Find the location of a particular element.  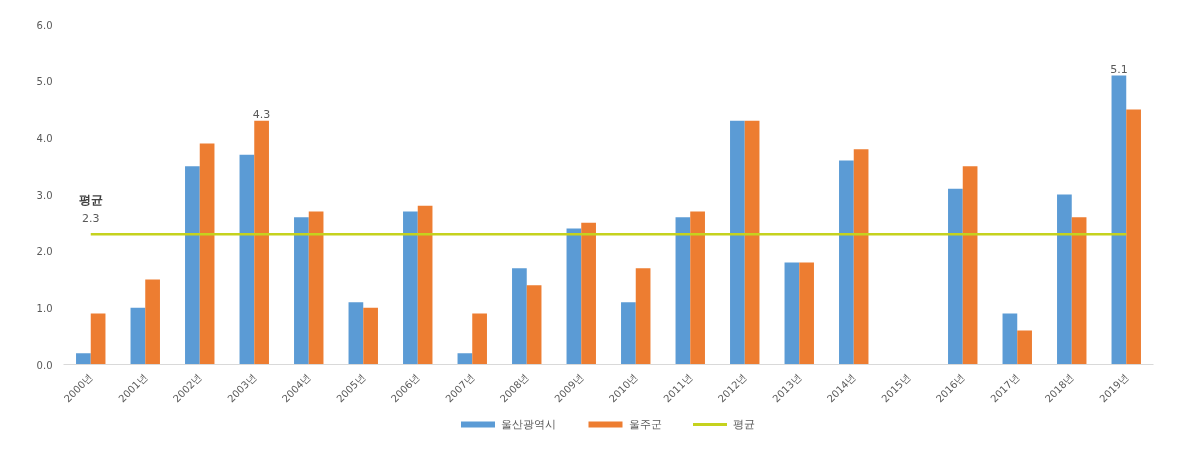

legend-label: 울산광역시 is located at coordinates (528, 424).